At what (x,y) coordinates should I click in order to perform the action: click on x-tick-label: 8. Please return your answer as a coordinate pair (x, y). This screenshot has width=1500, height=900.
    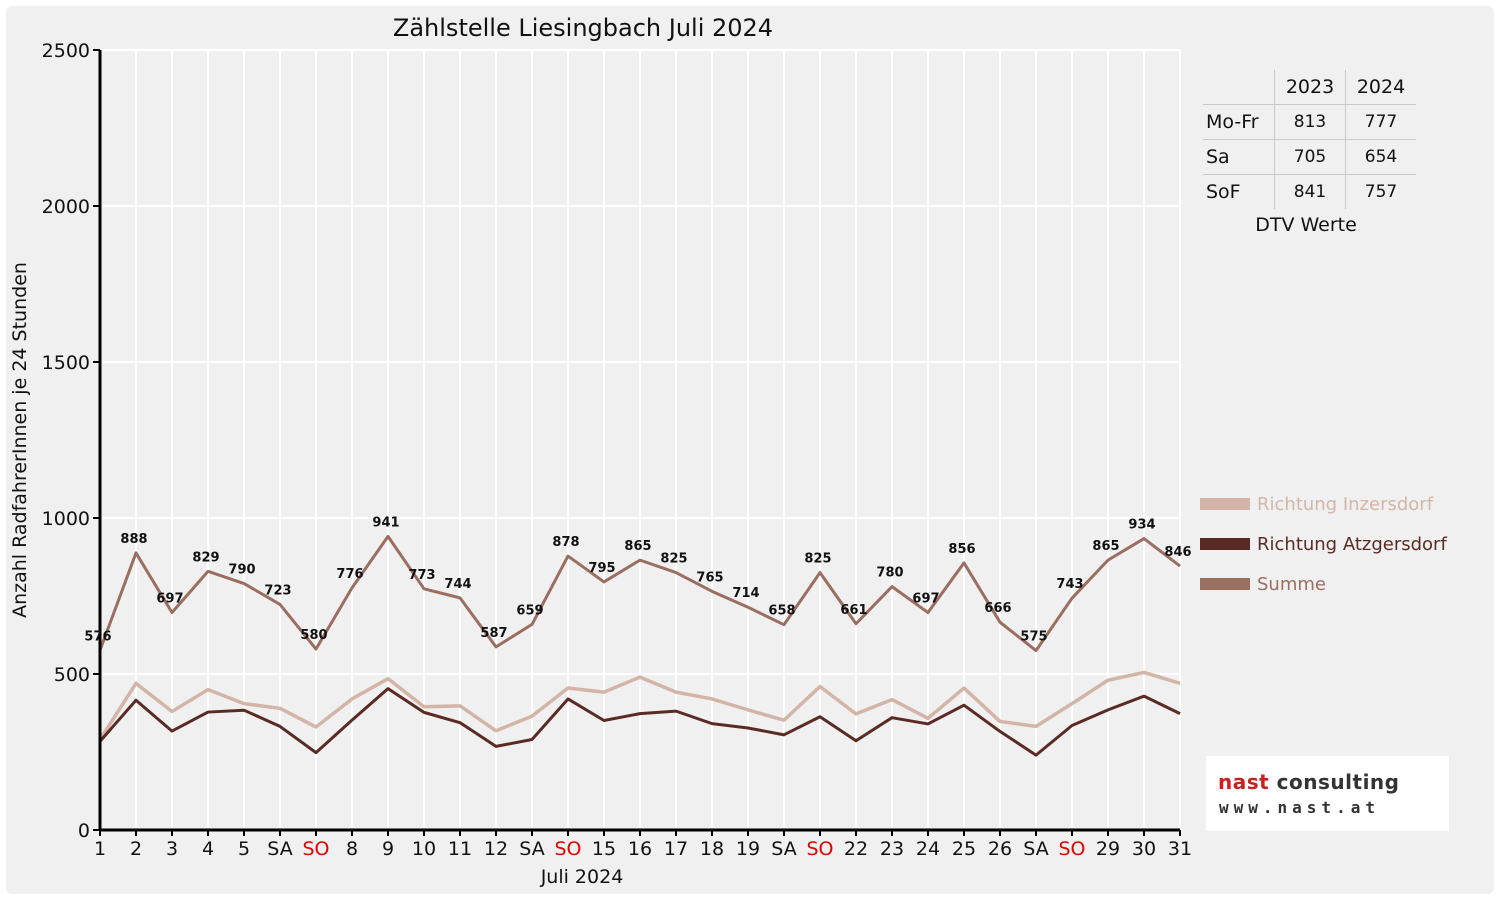
    Looking at the image, I should click on (352, 849).